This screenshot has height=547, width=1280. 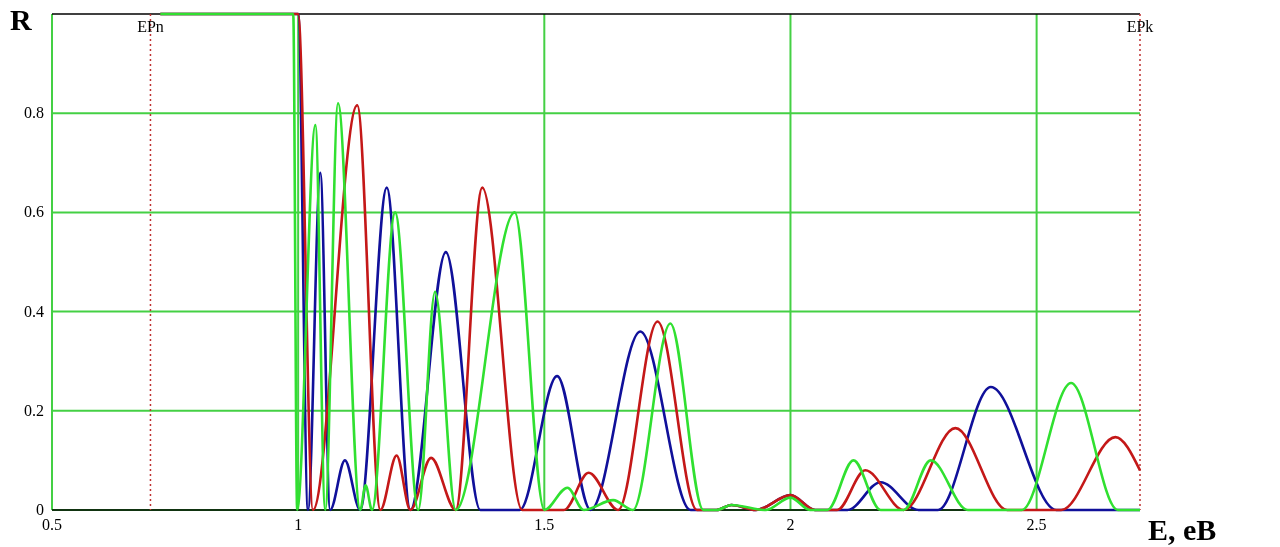 I want to click on ref-line-label: EPk, so click(x=1140, y=26).